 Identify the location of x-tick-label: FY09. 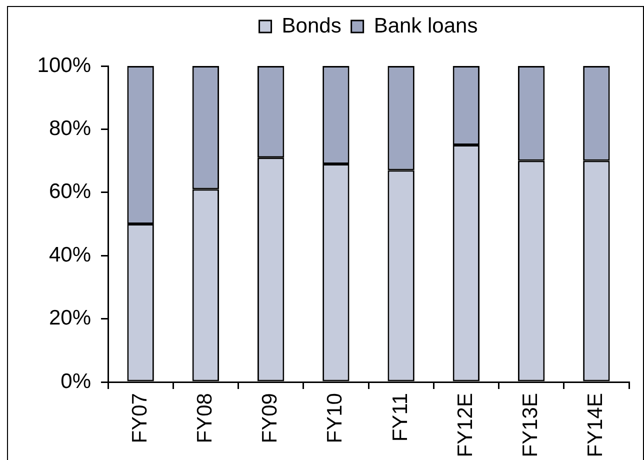
(270, 418).